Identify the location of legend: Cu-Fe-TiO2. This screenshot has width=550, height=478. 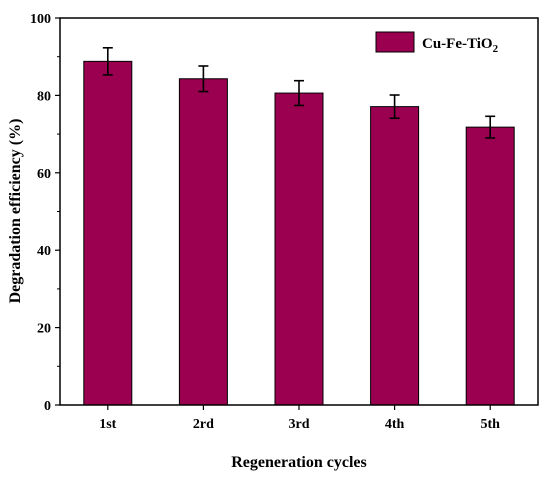
(437, 43).